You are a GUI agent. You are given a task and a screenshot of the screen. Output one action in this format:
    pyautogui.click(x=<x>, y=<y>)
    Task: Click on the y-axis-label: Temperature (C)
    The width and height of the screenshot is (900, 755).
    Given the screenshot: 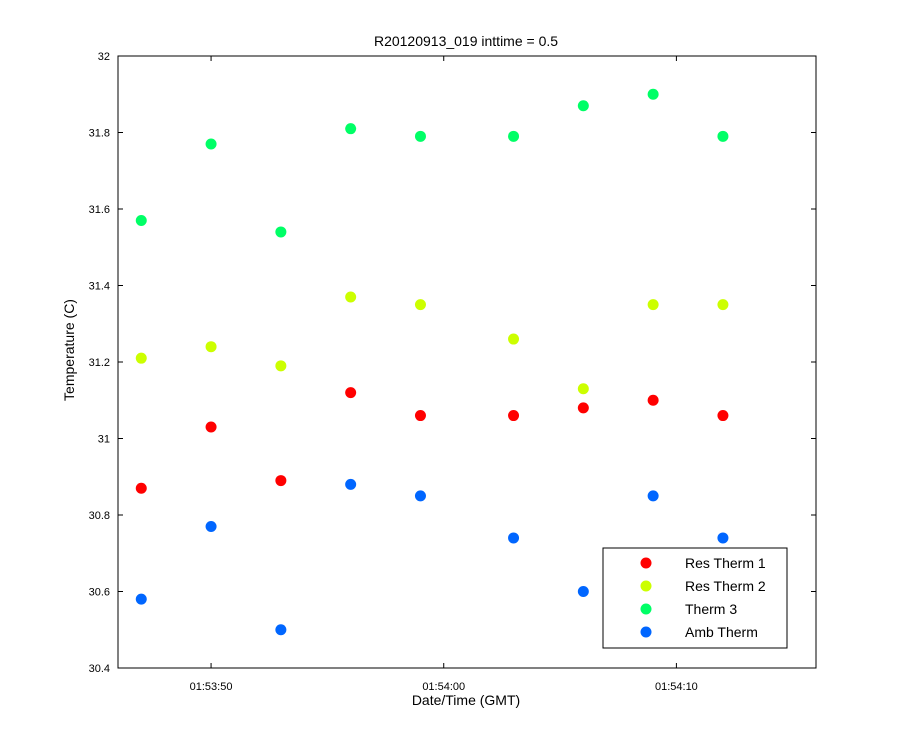 What is the action you would take?
    pyautogui.click(x=69, y=350)
    